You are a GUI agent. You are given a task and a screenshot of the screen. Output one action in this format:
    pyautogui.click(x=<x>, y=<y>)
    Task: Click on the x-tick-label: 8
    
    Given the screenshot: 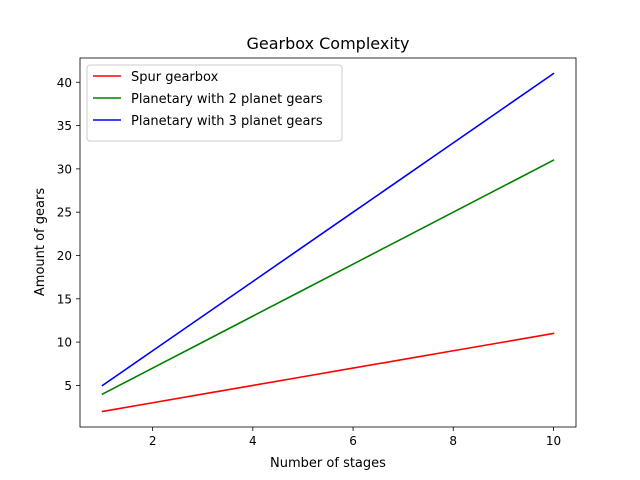 What is the action you would take?
    pyautogui.click(x=453, y=441)
    